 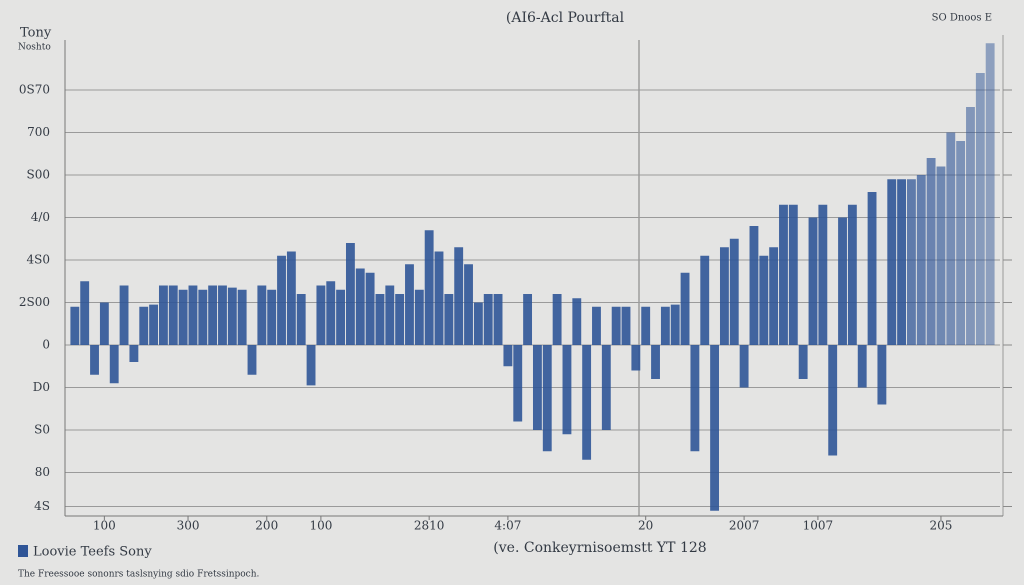 I want to click on x-tick-label: 205, so click(x=940, y=526).